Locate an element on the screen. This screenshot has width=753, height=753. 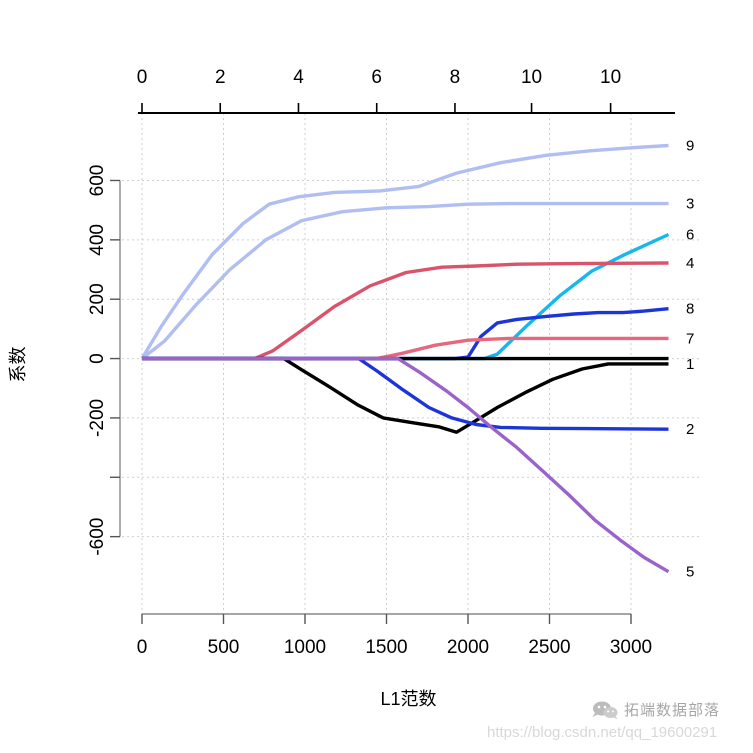
curve-end-label-7: 7 is located at coordinates (690, 338).